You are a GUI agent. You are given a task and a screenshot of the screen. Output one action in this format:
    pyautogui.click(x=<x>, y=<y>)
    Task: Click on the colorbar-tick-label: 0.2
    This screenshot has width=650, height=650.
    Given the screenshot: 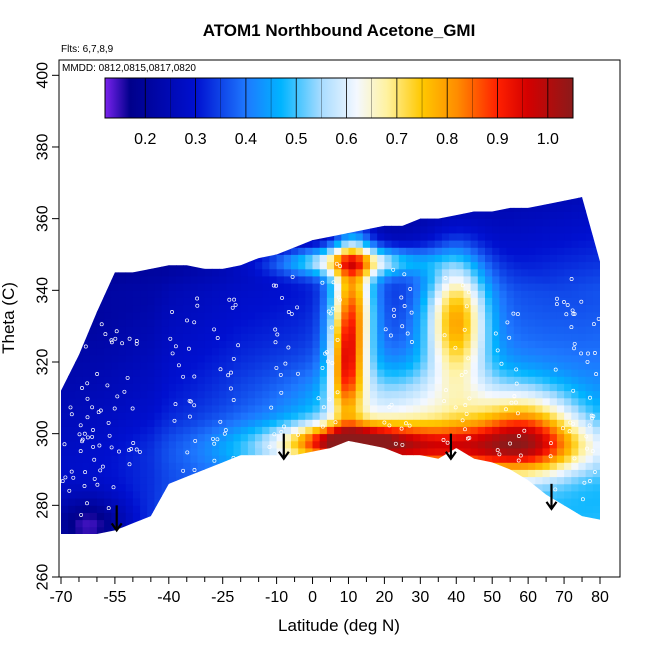 What is the action you would take?
    pyautogui.click(x=145, y=139)
    